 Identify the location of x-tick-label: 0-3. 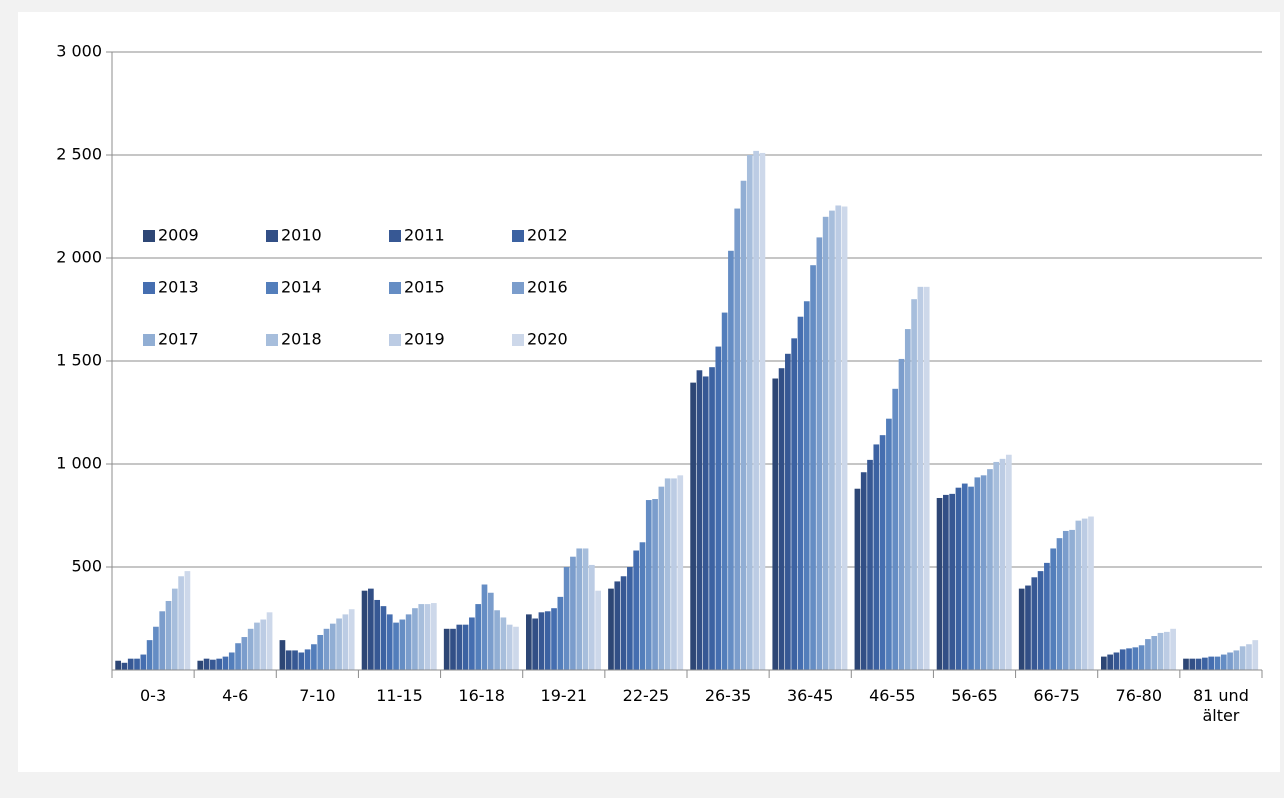
(153, 695).